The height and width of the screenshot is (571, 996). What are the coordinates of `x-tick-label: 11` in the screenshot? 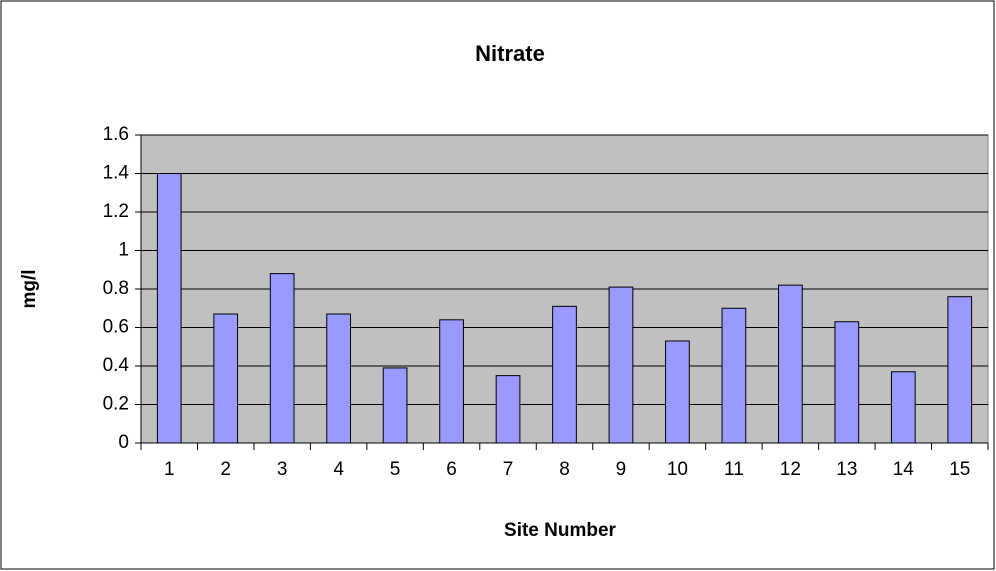 It's located at (734, 469).